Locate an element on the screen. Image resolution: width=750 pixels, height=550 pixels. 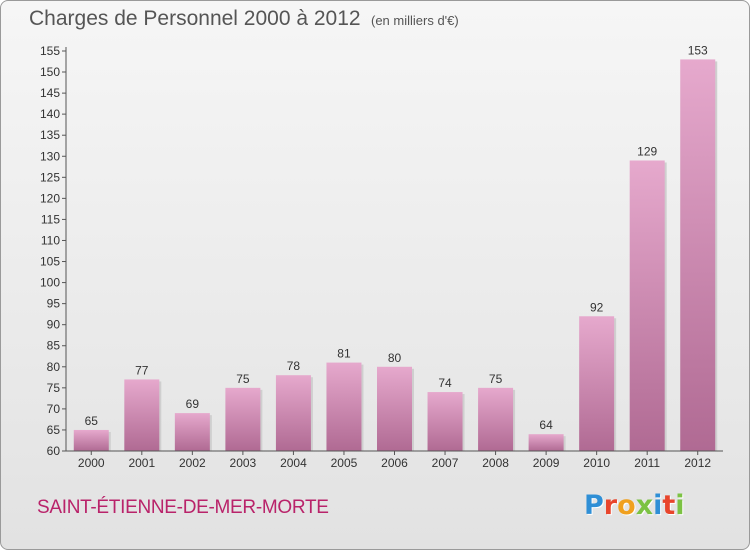
x-tick-label: 2010 is located at coordinates (596, 463).